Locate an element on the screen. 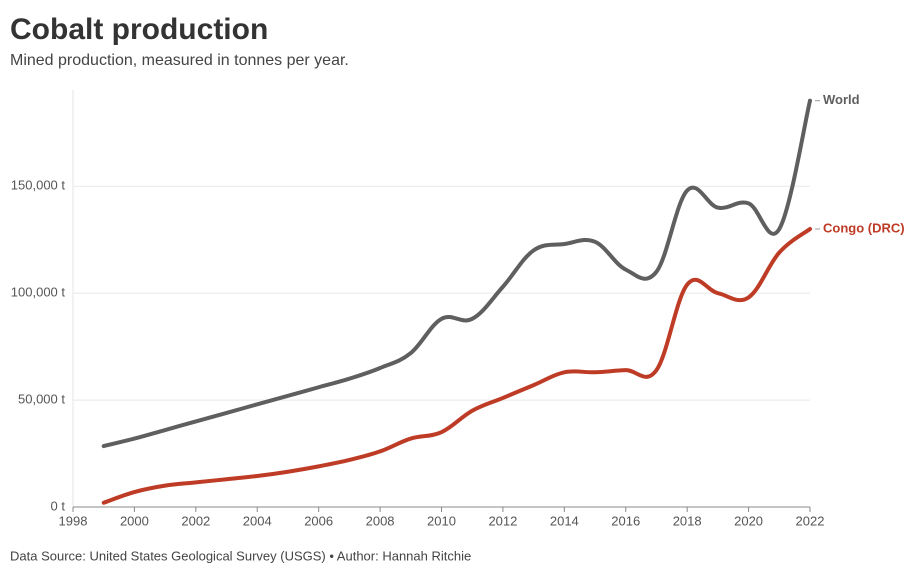 The width and height of the screenshot is (910, 575). x-tick-label: 2002 is located at coordinates (195, 520).